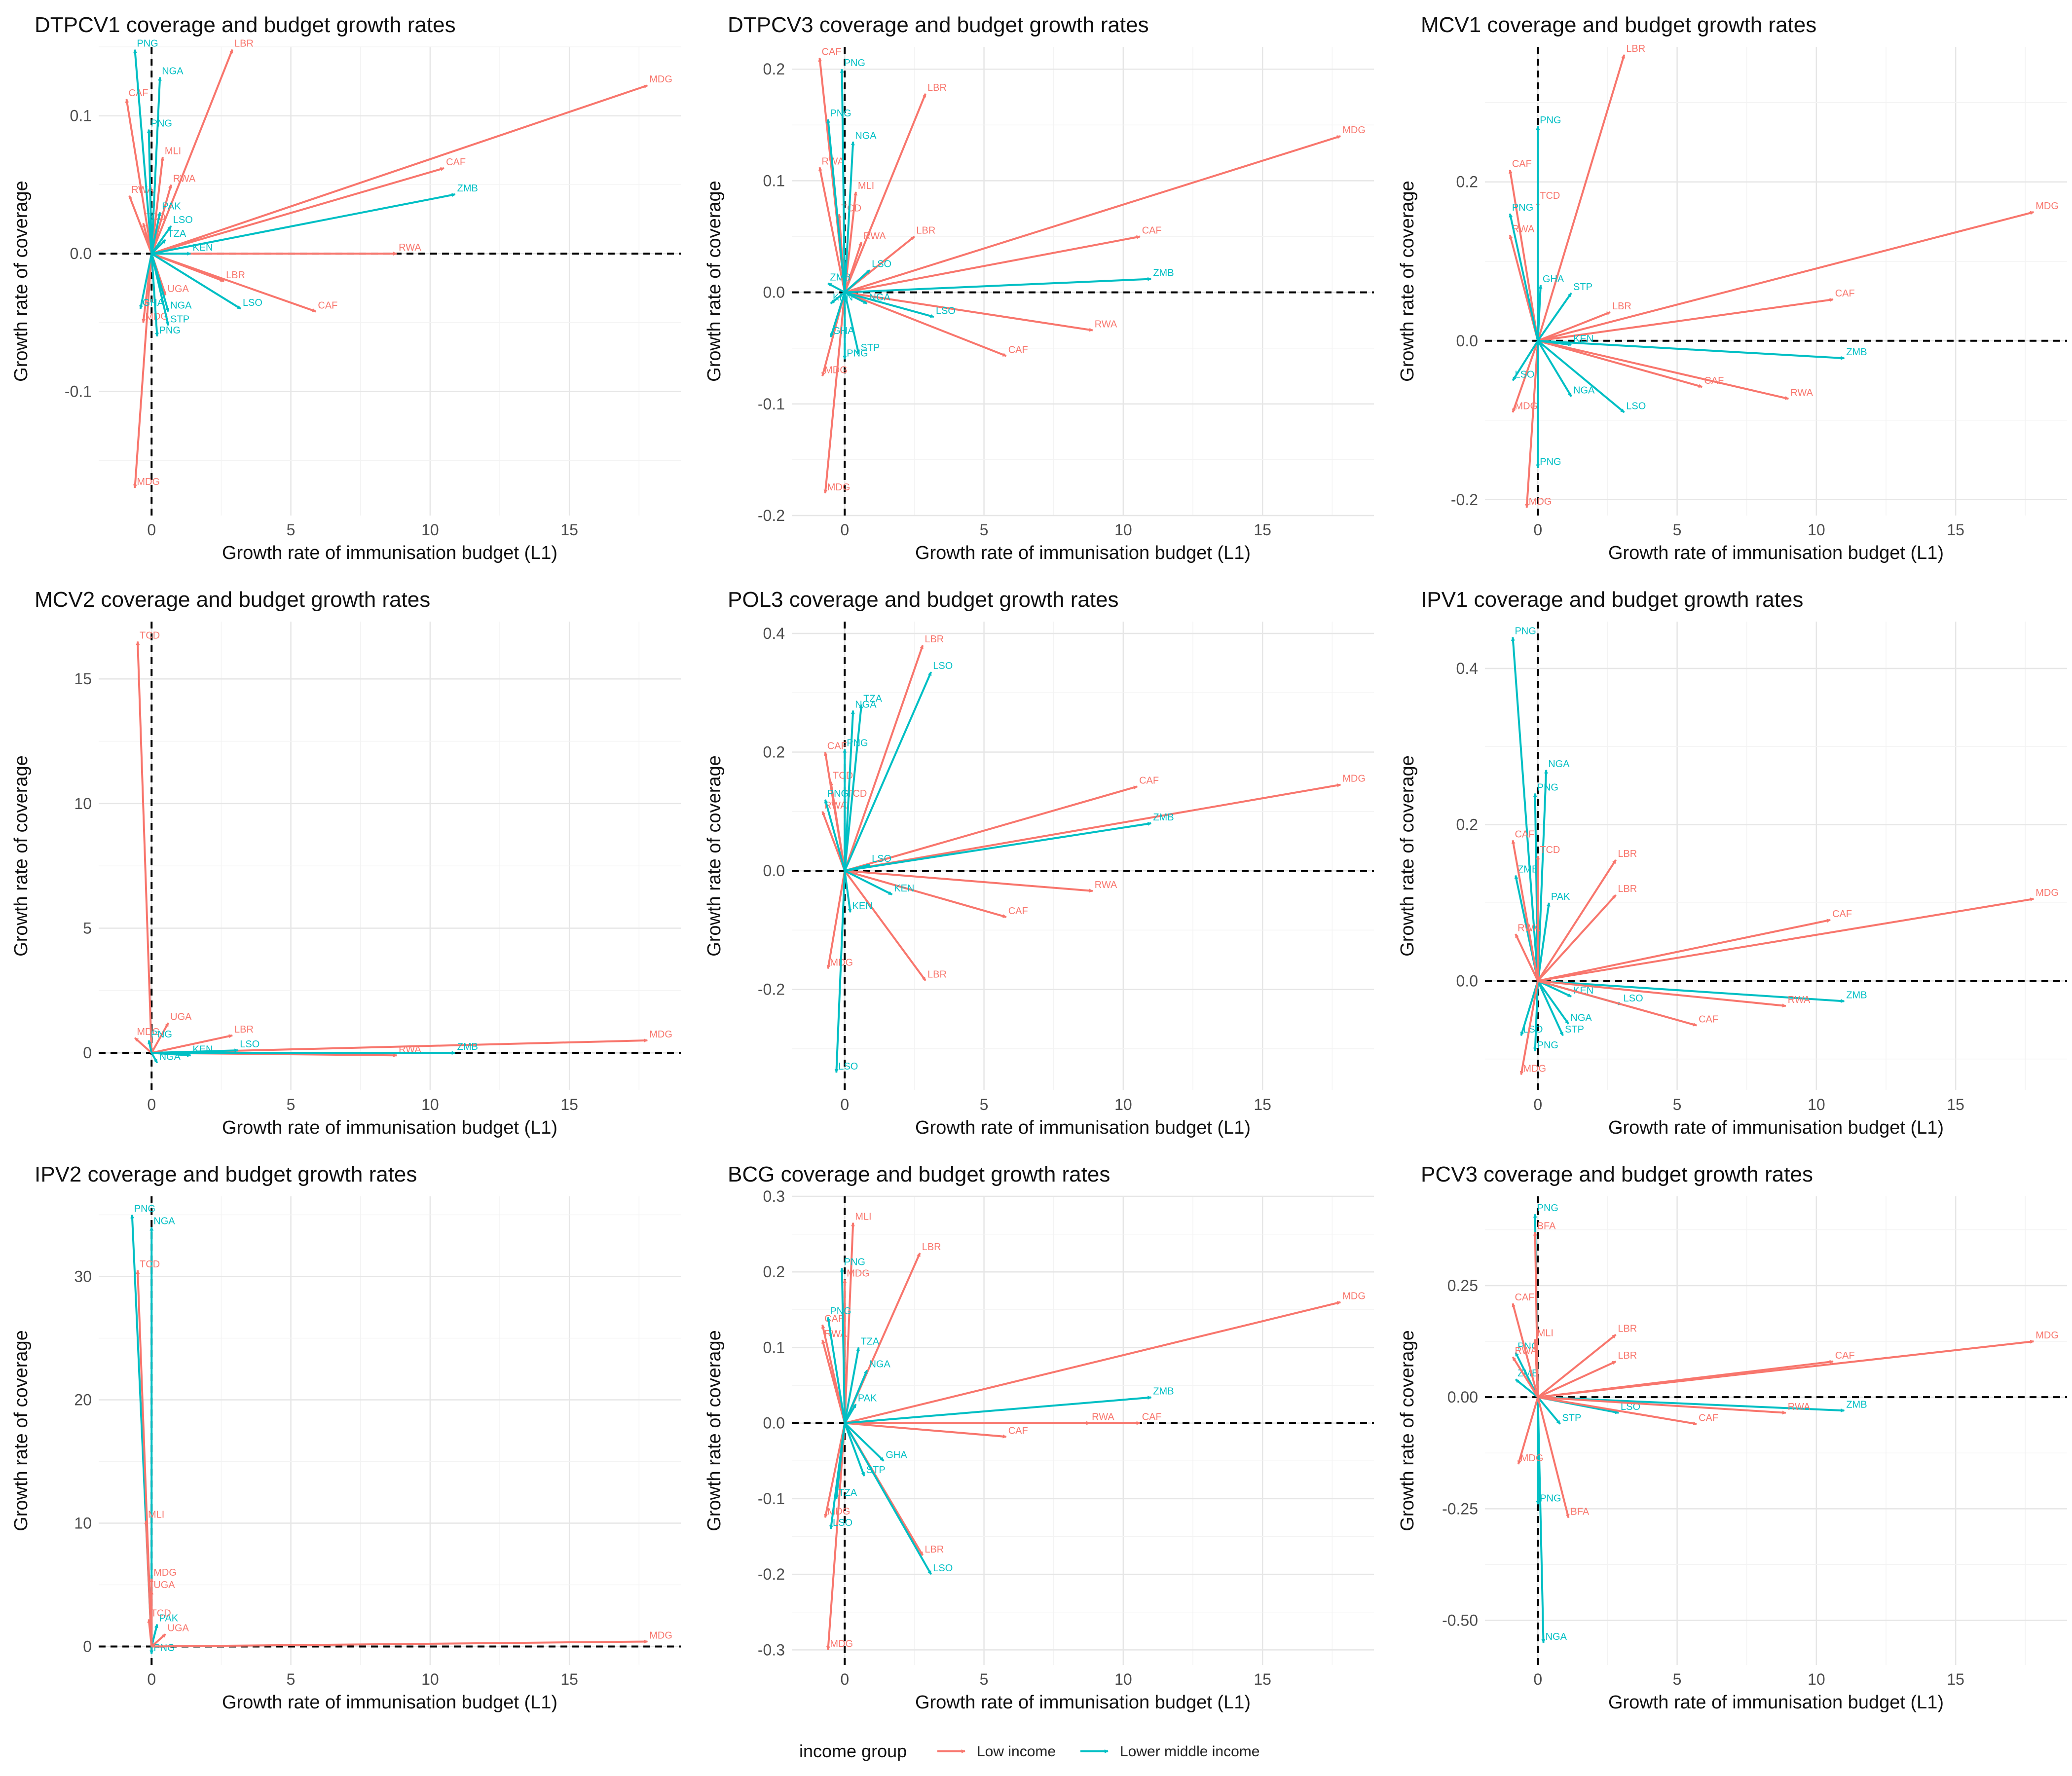 The width and height of the screenshot is (2072, 1776). What do you see at coordinates (904, 889) in the screenshot?
I see `arrow-label: KEN` at bounding box center [904, 889].